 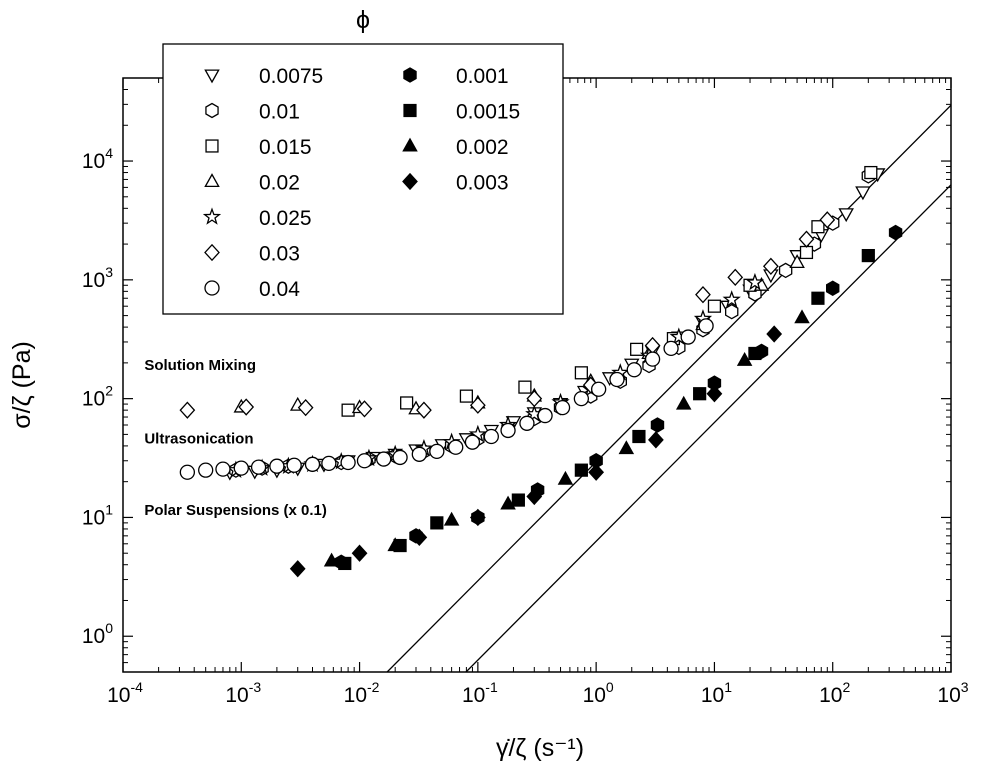 What do you see at coordinates (362, 693) in the screenshot?
I see `x-tick-label: 10⁻²` at bounding box center [362, 693].